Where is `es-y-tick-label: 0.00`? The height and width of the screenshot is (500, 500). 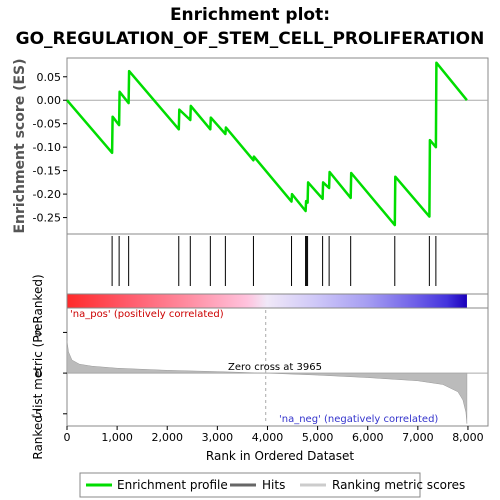 es-y-tick-label: 0.00 is located at coordinates (49, 100).